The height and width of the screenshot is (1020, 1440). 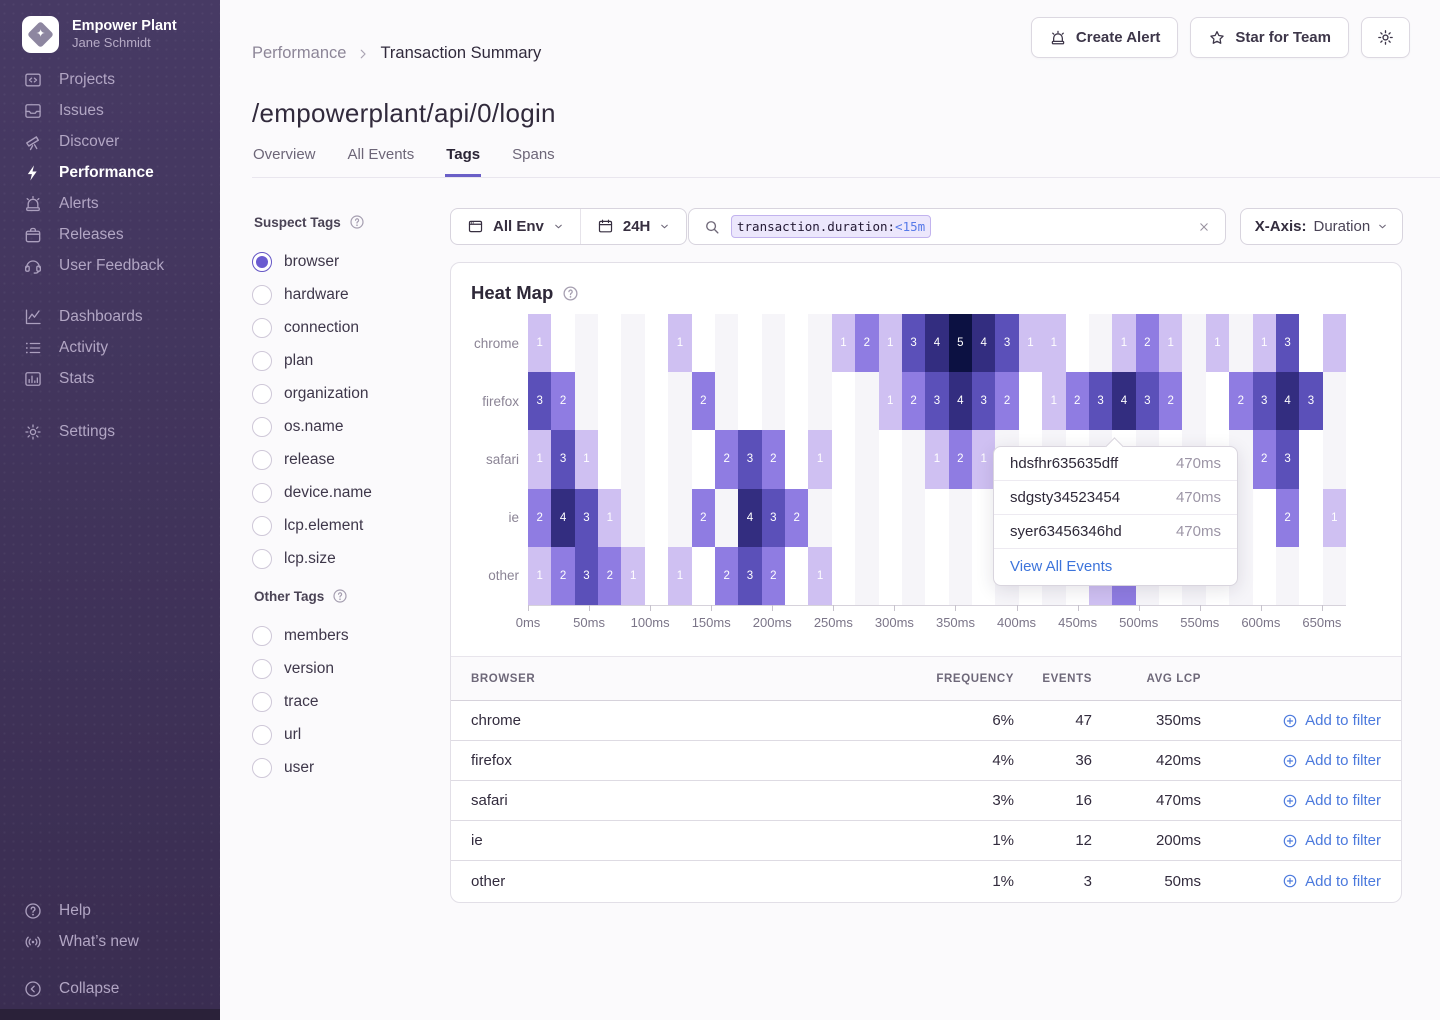 What do you see at coordinates (1264, 459) in the screenshot?
I see `heatmap-cell-safari-31: 2` at bounding box center [1264, 459].